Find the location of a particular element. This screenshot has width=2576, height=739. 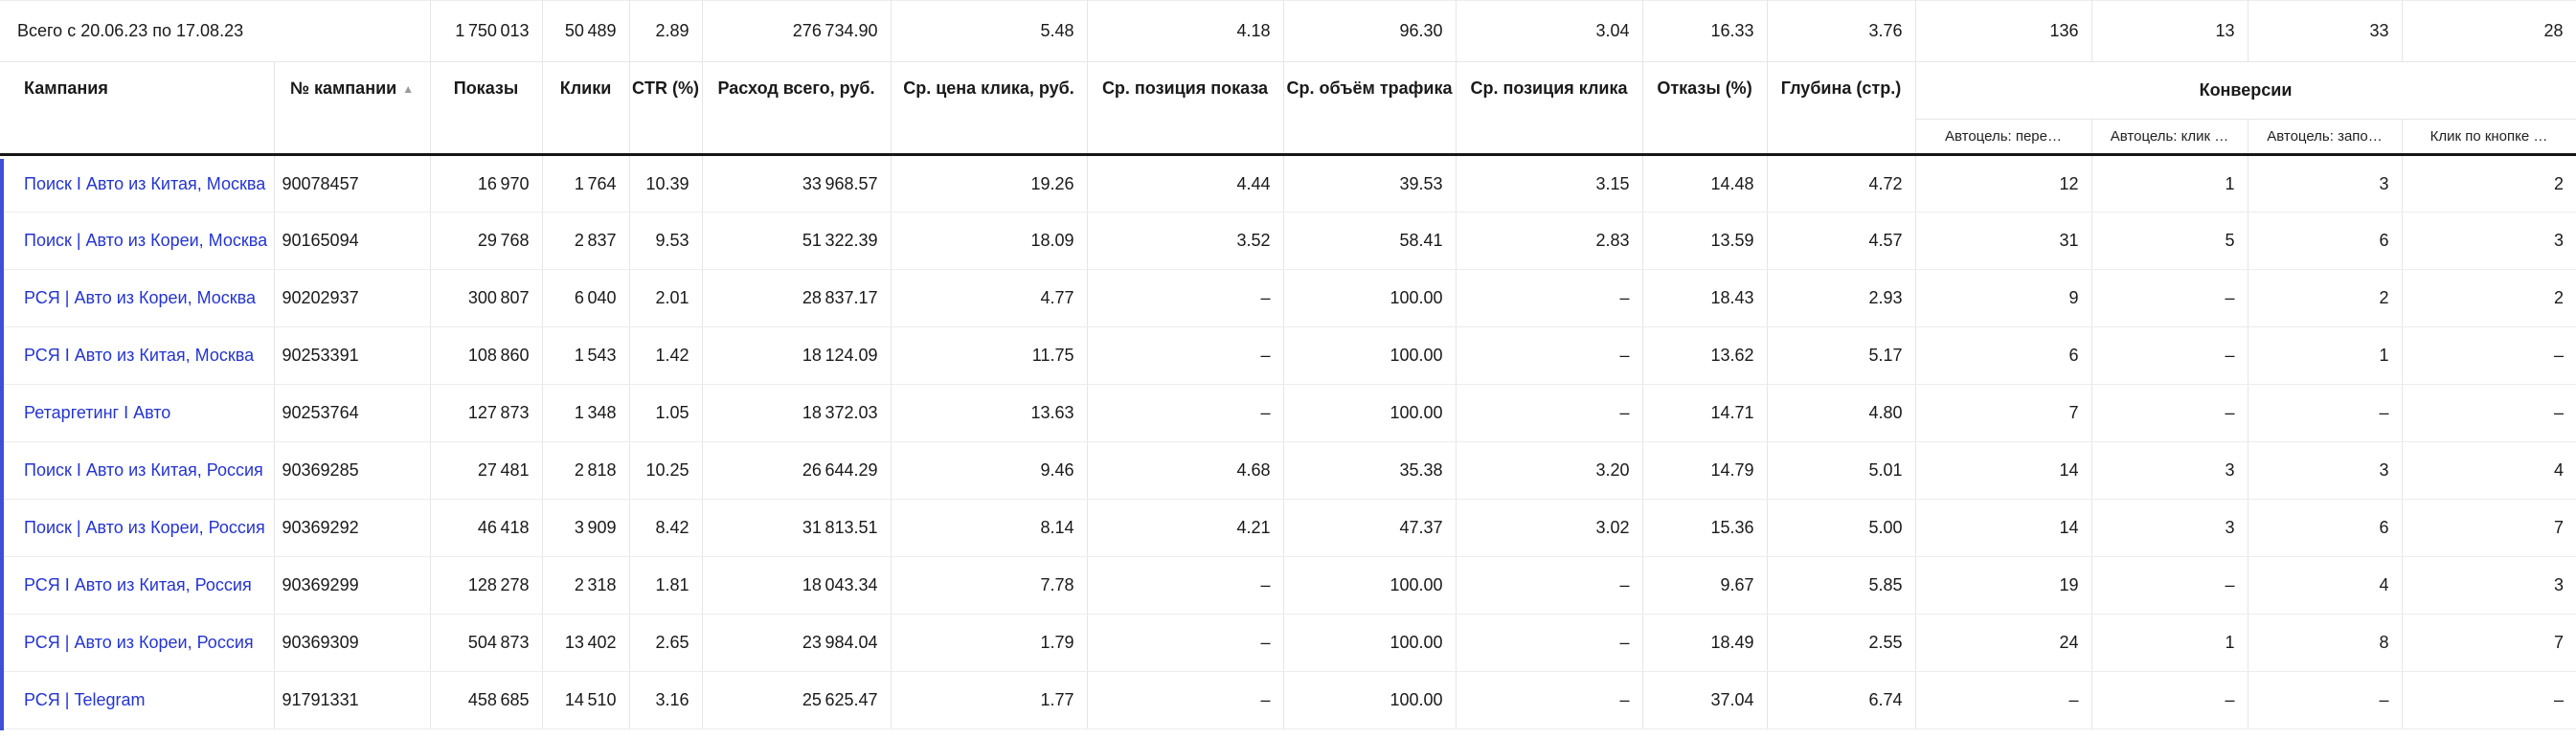

campaign-id-cell: 90369299 is located at coordinates (352, 585).